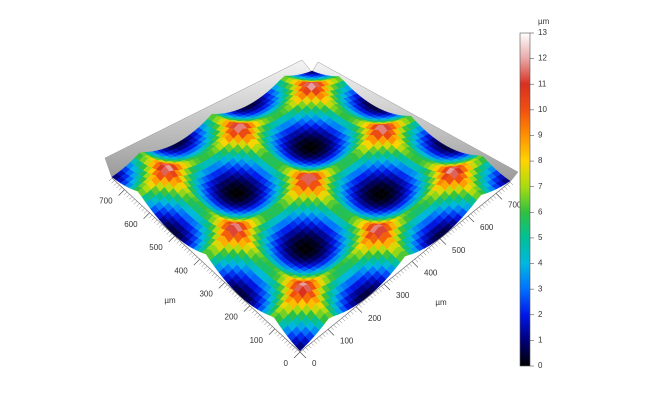  Describe the element at coordinates (106, 201) in the screenshot. I see `x-tick-label: 700` at that location.